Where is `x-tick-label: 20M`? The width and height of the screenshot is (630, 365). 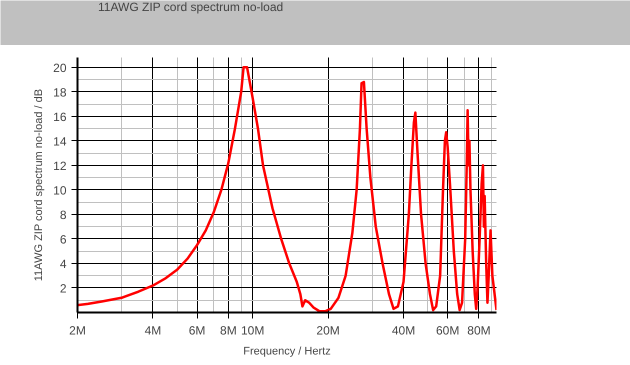 x-tick-label: 20M is located at coordinates (328, 331).